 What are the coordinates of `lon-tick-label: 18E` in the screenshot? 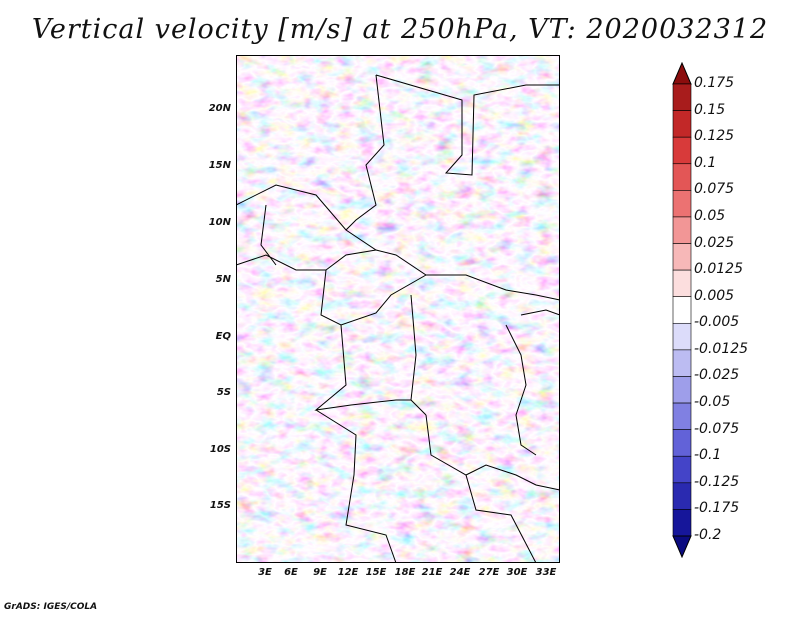 It's located at (405, 572).